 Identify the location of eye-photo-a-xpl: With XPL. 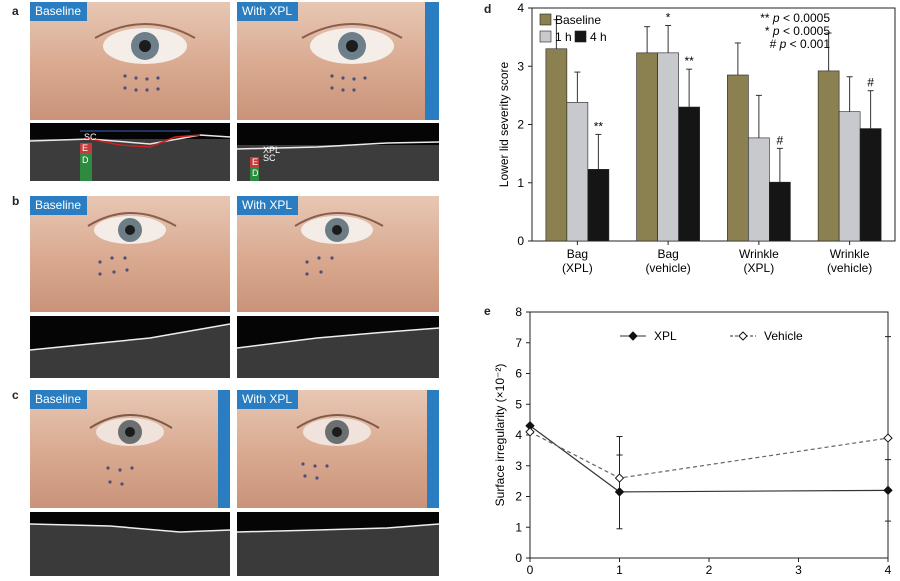
(338, 61).